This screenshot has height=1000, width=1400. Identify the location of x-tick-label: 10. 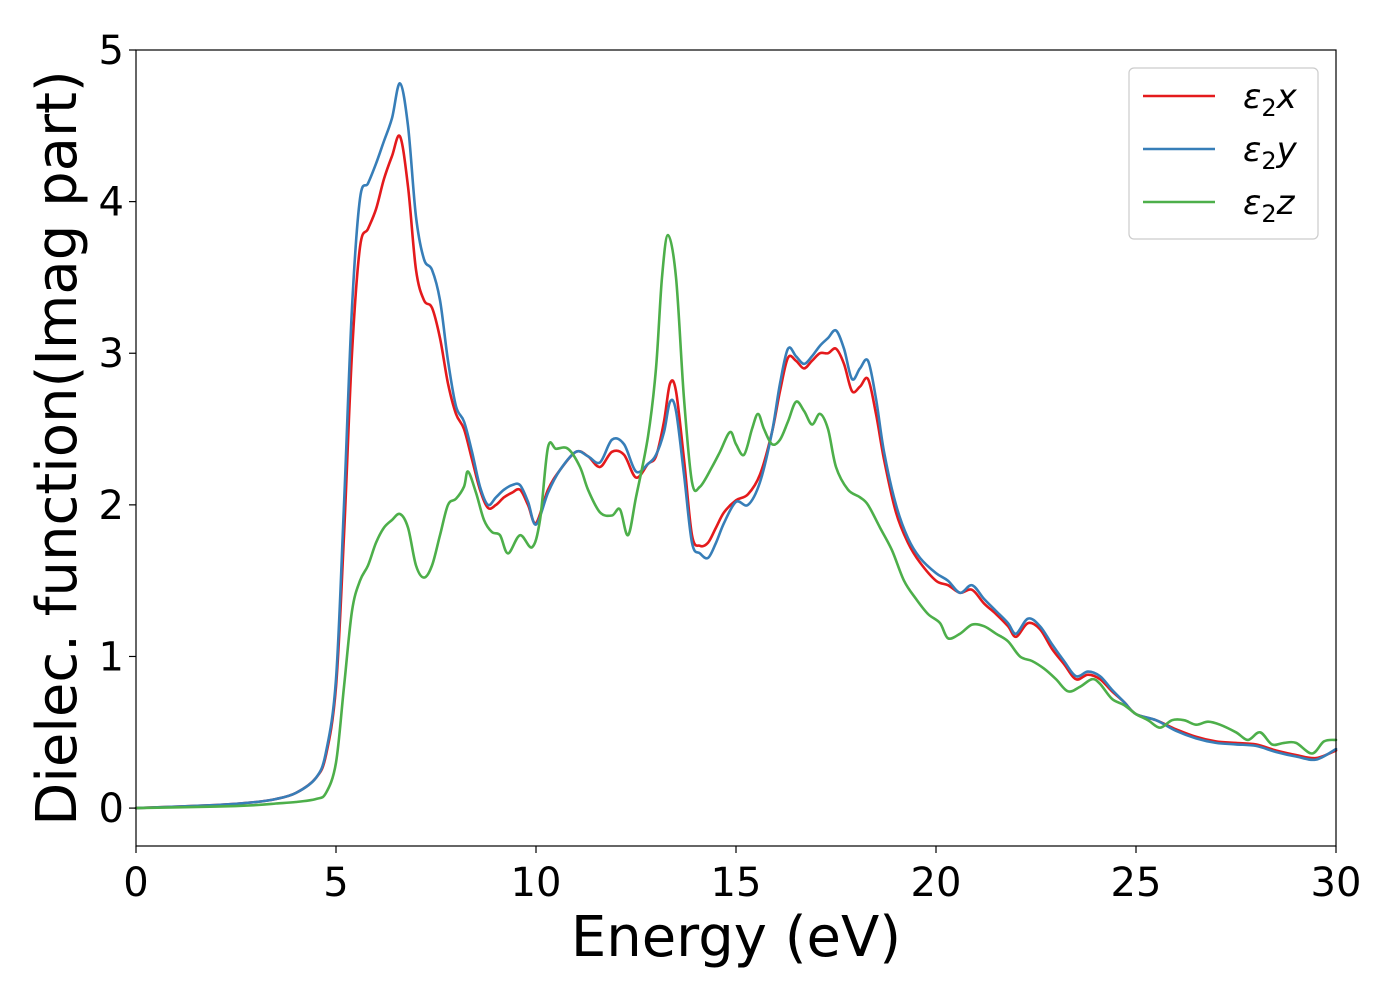
(536, 883).